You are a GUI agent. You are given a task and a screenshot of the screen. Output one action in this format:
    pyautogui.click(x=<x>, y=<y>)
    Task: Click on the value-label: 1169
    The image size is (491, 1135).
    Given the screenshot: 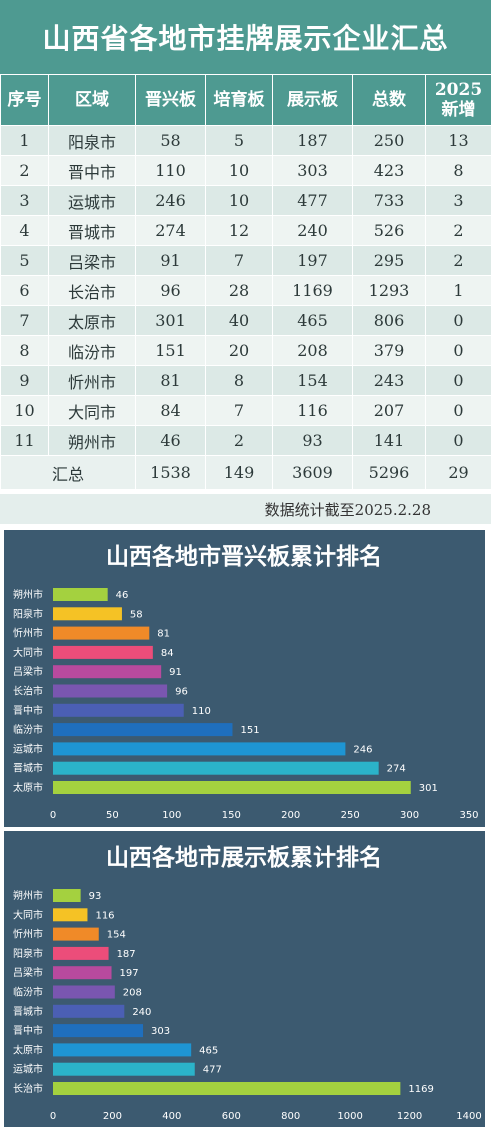 What is the action you would take?
    pyautogui.click(x=420, y=1089)
    